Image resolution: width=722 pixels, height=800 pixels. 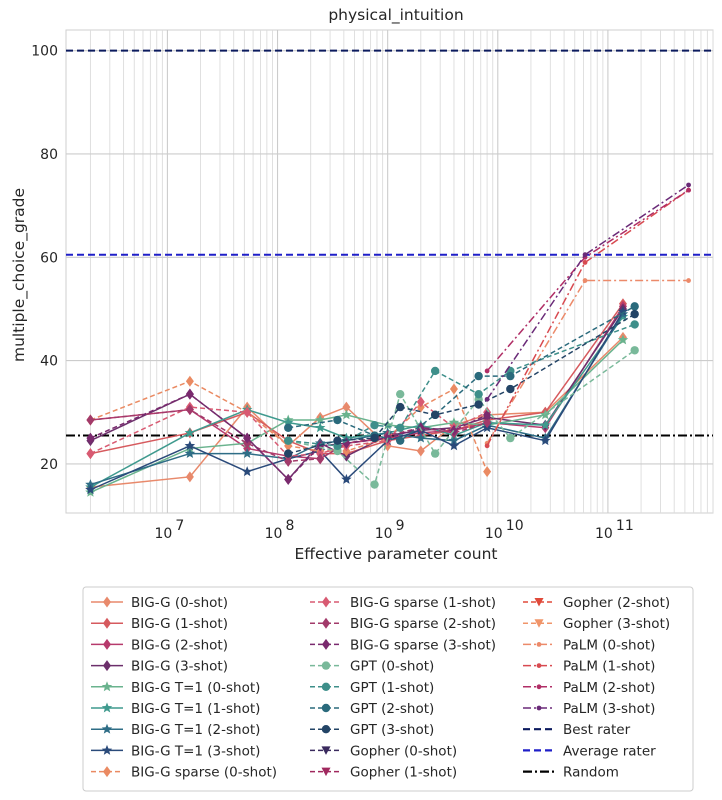 What do you see at coordinates (597, 730) in the screenshot?
I see `legend-label: Best rater` at bounding box center [597, 730].